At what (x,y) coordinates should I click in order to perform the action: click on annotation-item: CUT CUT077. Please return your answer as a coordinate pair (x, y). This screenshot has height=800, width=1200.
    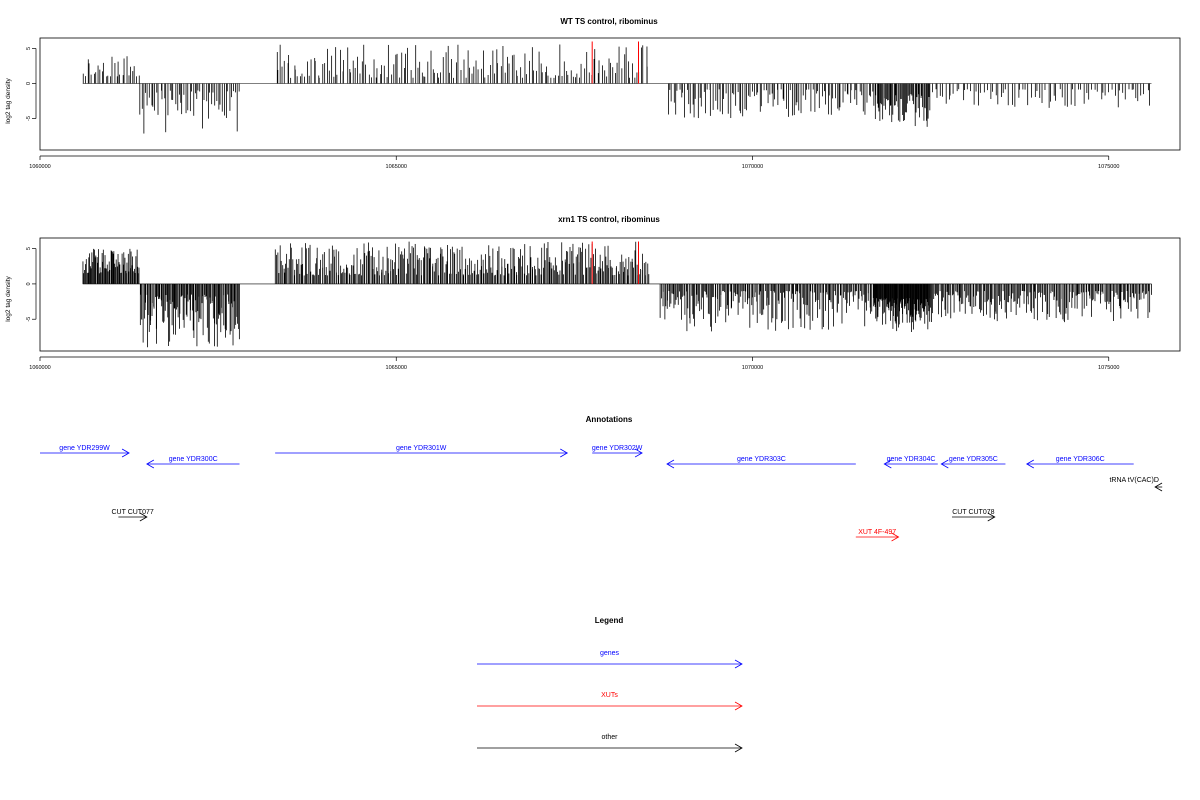
    Looking at the image, I should click on (132, 515).